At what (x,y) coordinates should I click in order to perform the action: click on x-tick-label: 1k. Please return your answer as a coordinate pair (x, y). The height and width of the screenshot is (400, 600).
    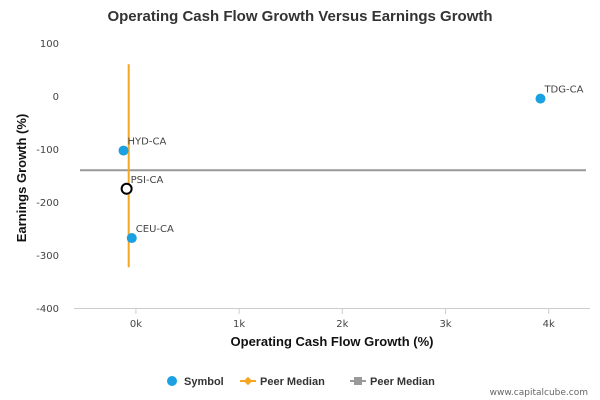
    Looking at the image, I should click on (239, 324).